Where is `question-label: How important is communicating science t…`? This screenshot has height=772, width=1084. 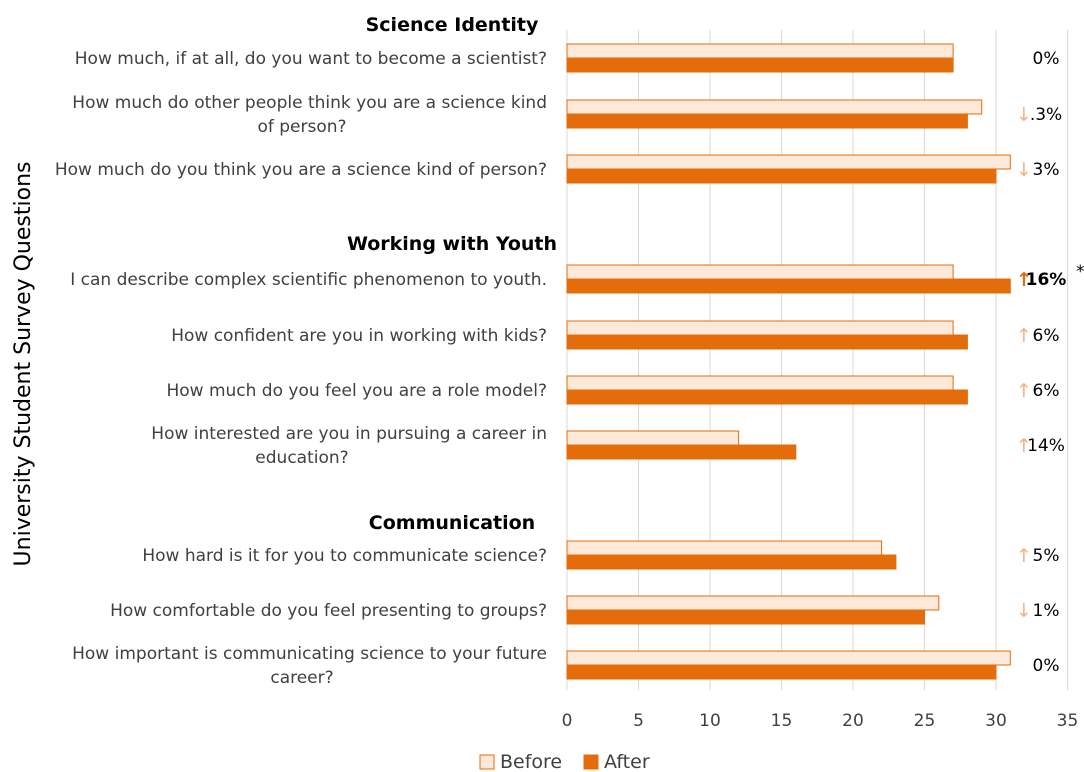
question-label: How important is communicating science t… is located at coordinates (309, 654).